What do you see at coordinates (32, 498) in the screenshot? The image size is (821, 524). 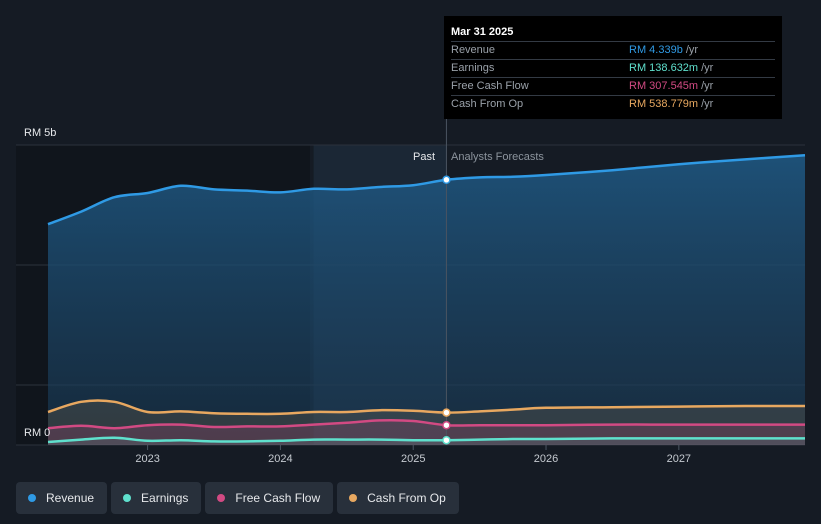 I see `revenue-dot-icon` at bounding box center [32, 498].